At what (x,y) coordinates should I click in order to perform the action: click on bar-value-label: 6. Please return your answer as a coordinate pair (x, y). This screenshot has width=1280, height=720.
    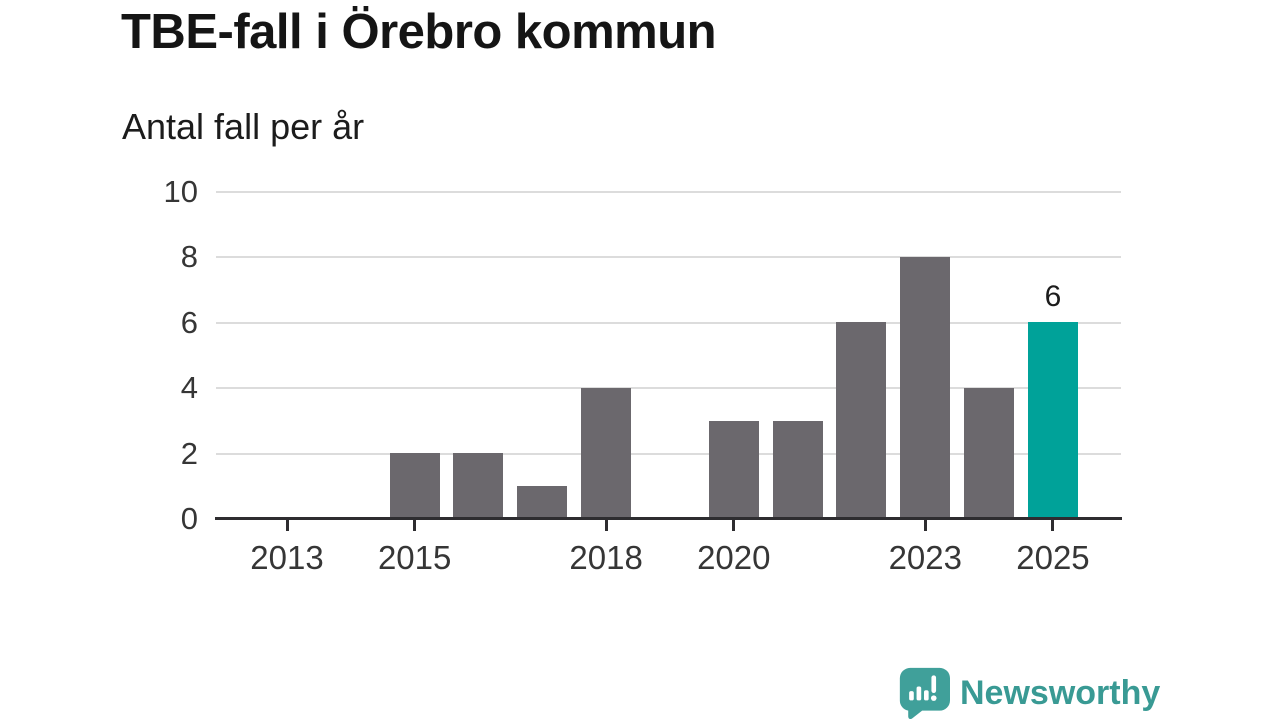
    Looking at the image, I should click on (1053, 296).